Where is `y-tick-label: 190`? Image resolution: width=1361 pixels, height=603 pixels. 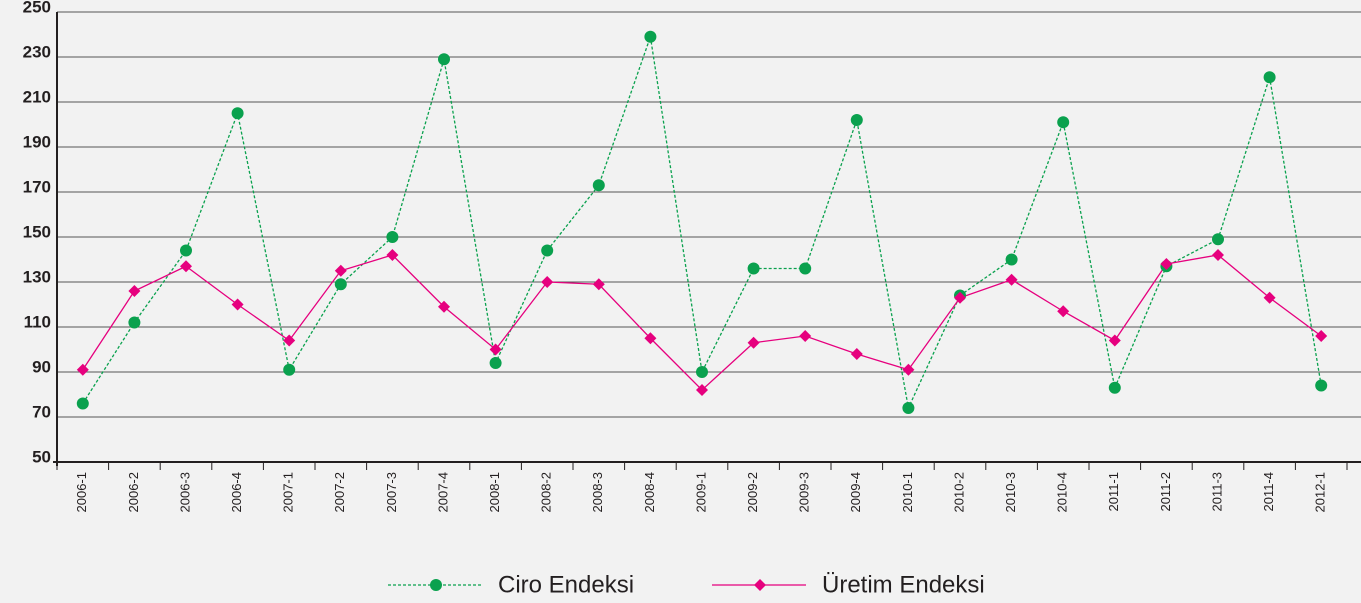 y-tick-label: 190 is located at coordinates (37, 141).